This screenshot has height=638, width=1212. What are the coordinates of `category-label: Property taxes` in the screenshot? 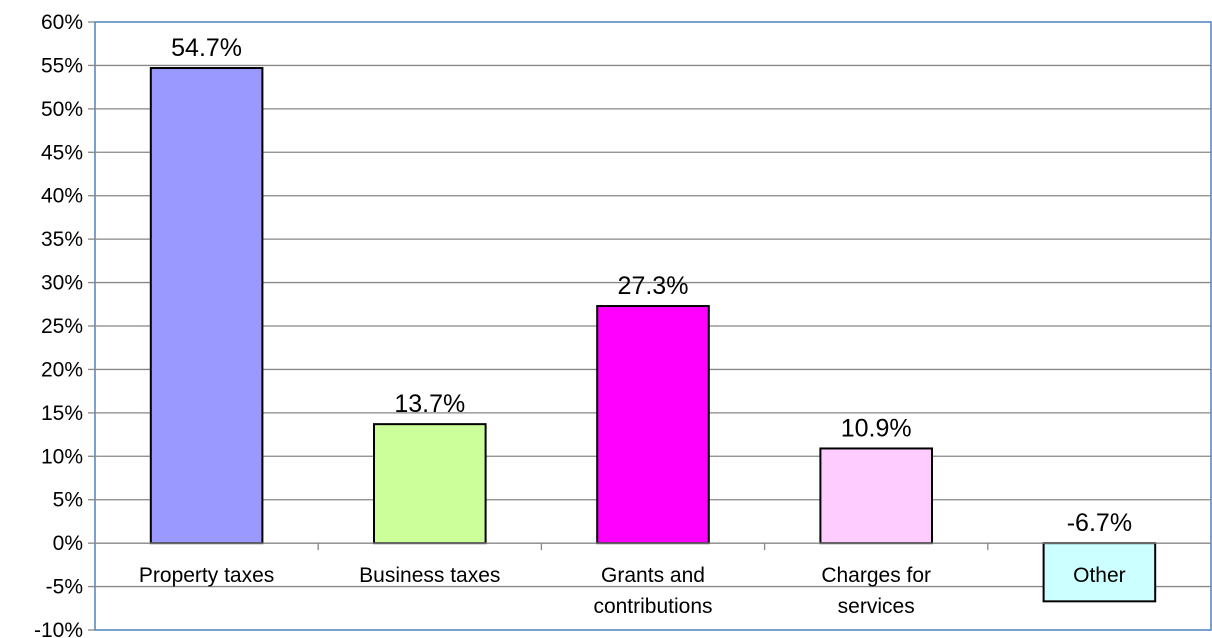 It's located at (206, 575).